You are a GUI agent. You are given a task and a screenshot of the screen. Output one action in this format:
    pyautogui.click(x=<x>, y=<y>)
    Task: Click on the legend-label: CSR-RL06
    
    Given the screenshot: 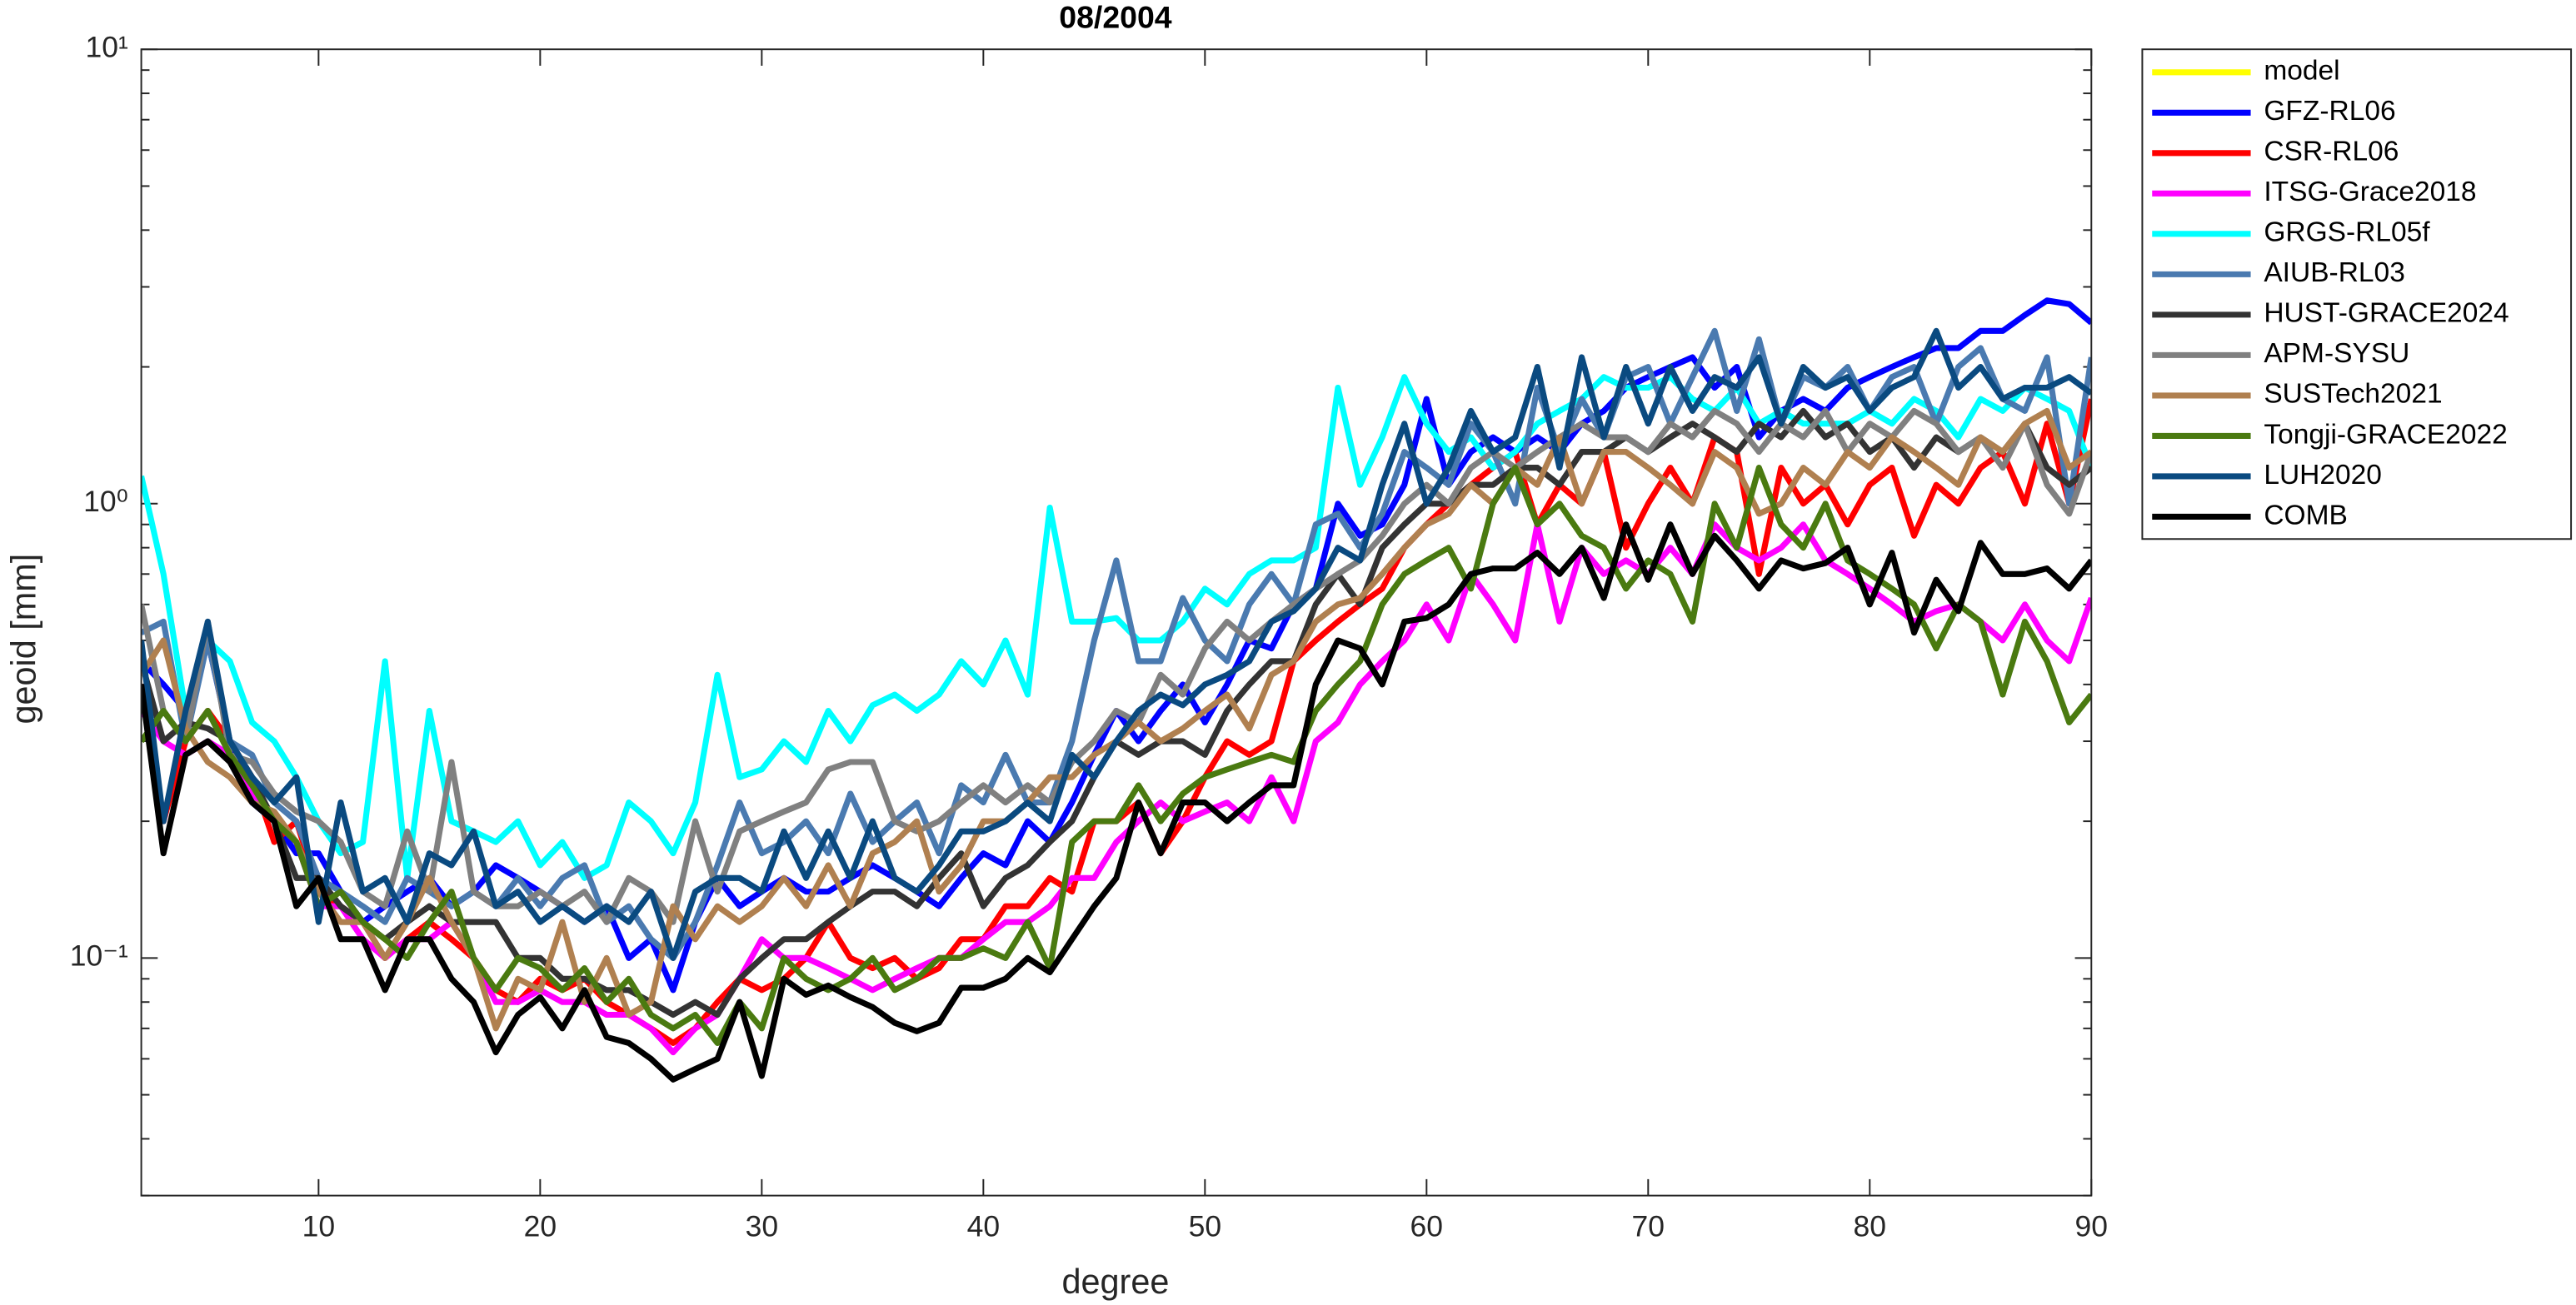 What is the action you would take?
    pyautogui.click(x=2331, y=152)
    